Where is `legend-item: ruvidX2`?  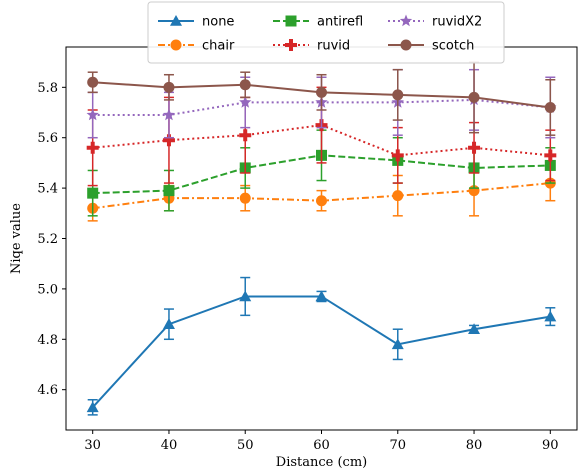 legend-item: ruvidX2 is located at coordinates (435, 22).